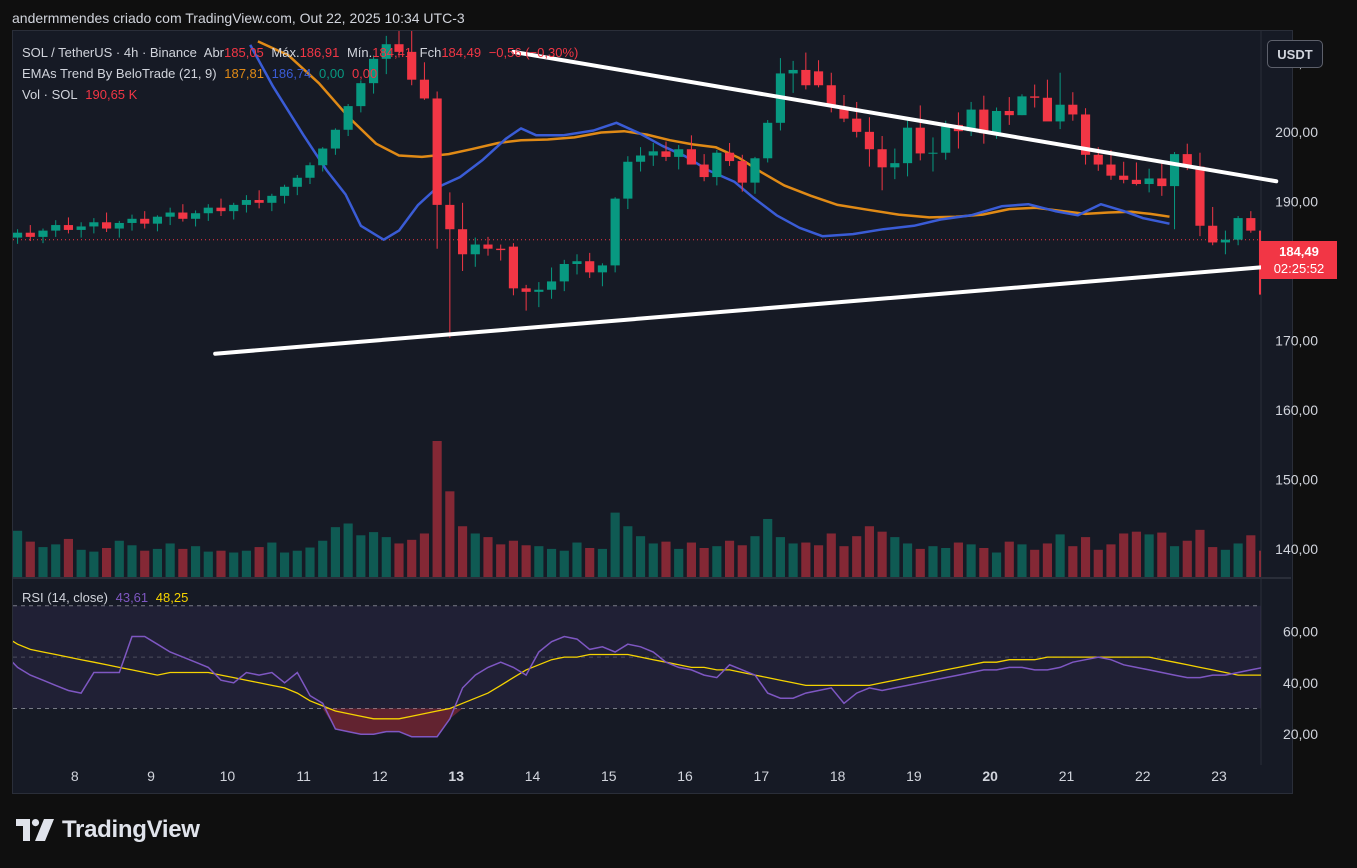 This screenshot has height=868, width=1357. Describe the element at coordinates (332, 73) in the screenshot. I see `ema-buy-value: 0,00` at that location.